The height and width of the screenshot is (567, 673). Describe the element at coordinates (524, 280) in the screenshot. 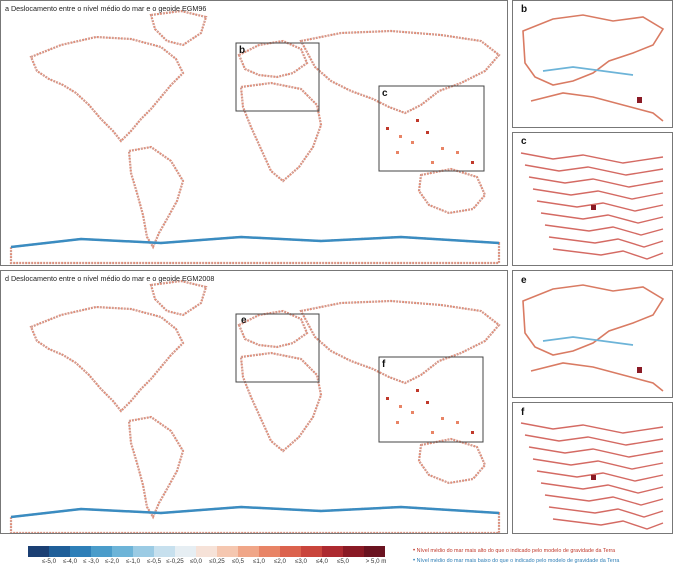

I see `inset-e-label: e` at that location.